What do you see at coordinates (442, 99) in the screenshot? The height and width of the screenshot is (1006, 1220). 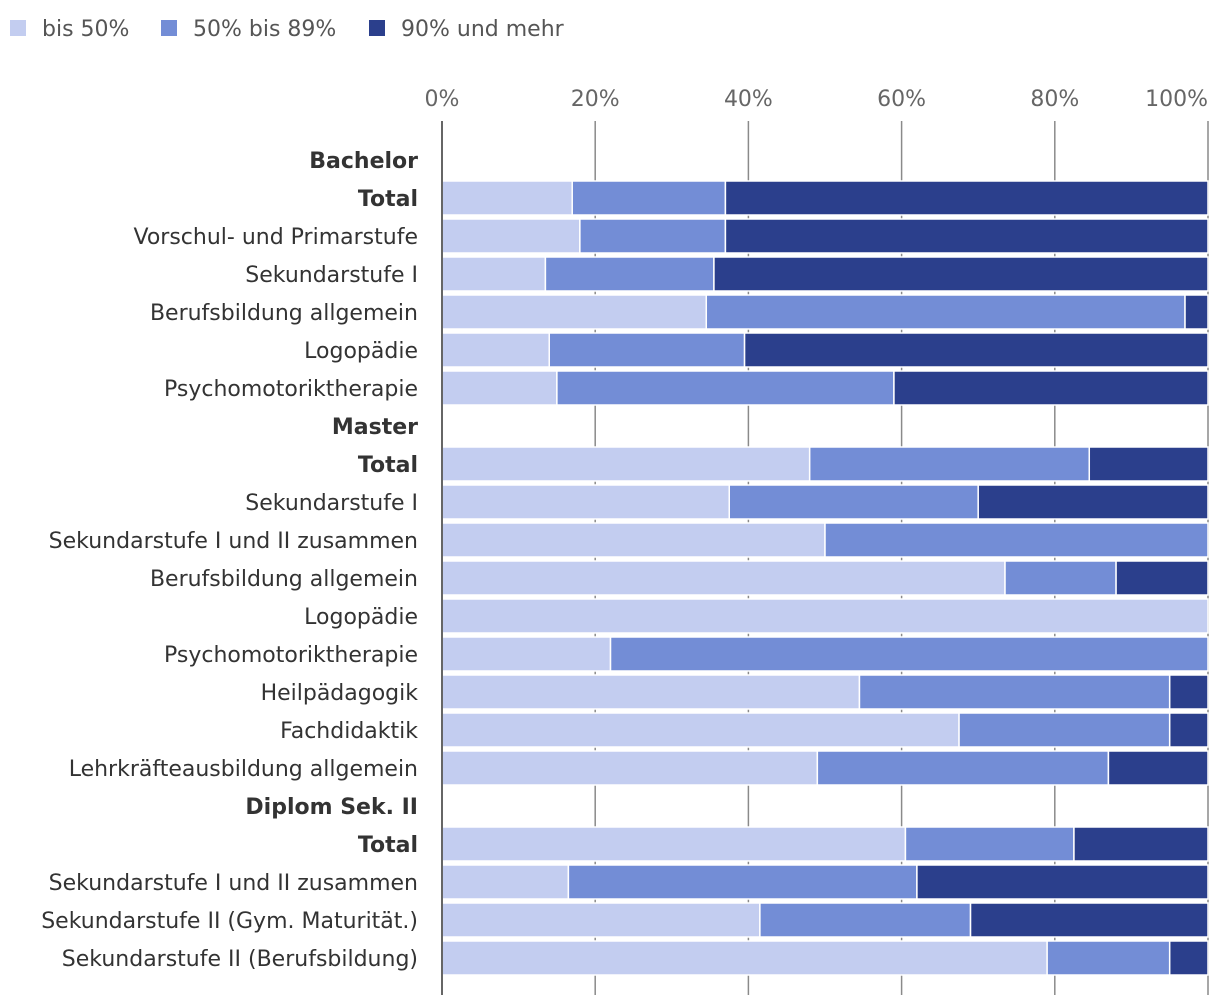 I see `x-tick-label: 0%` at bounding box center [442, 99].